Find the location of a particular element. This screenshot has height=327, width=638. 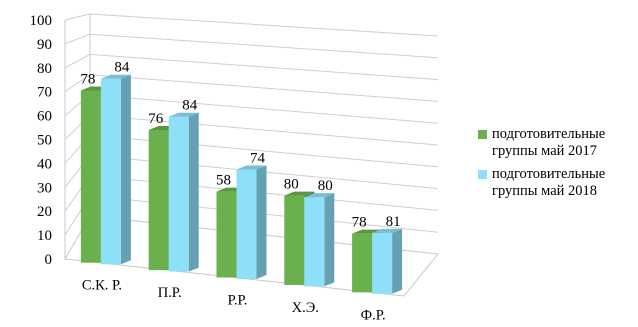

y-tick-label-50: 50 is located at coordinates (44, 141).